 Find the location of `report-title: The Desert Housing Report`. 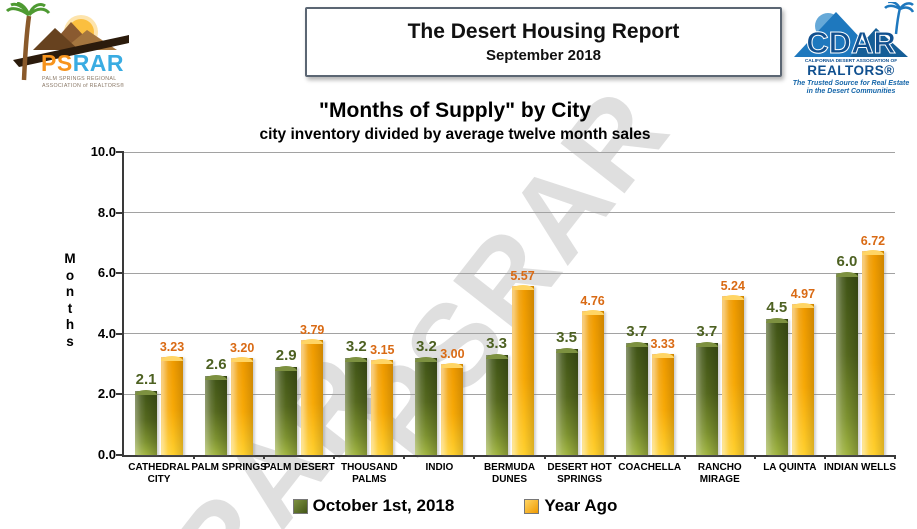

report-title: The Desert Housing Report is located at coordinates (543, 31).